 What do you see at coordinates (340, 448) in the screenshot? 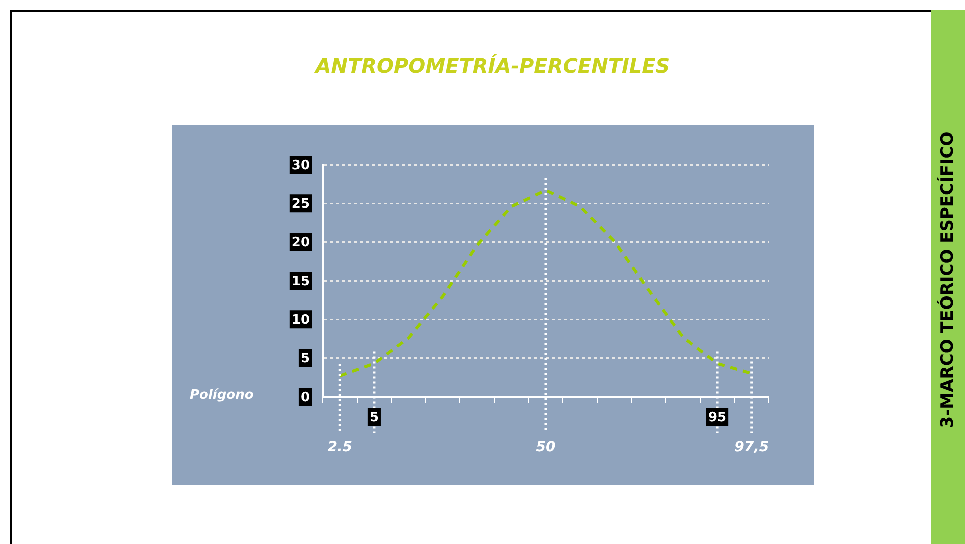
I see `x-tick-label: 2.5` at bounding box center [340, 448].